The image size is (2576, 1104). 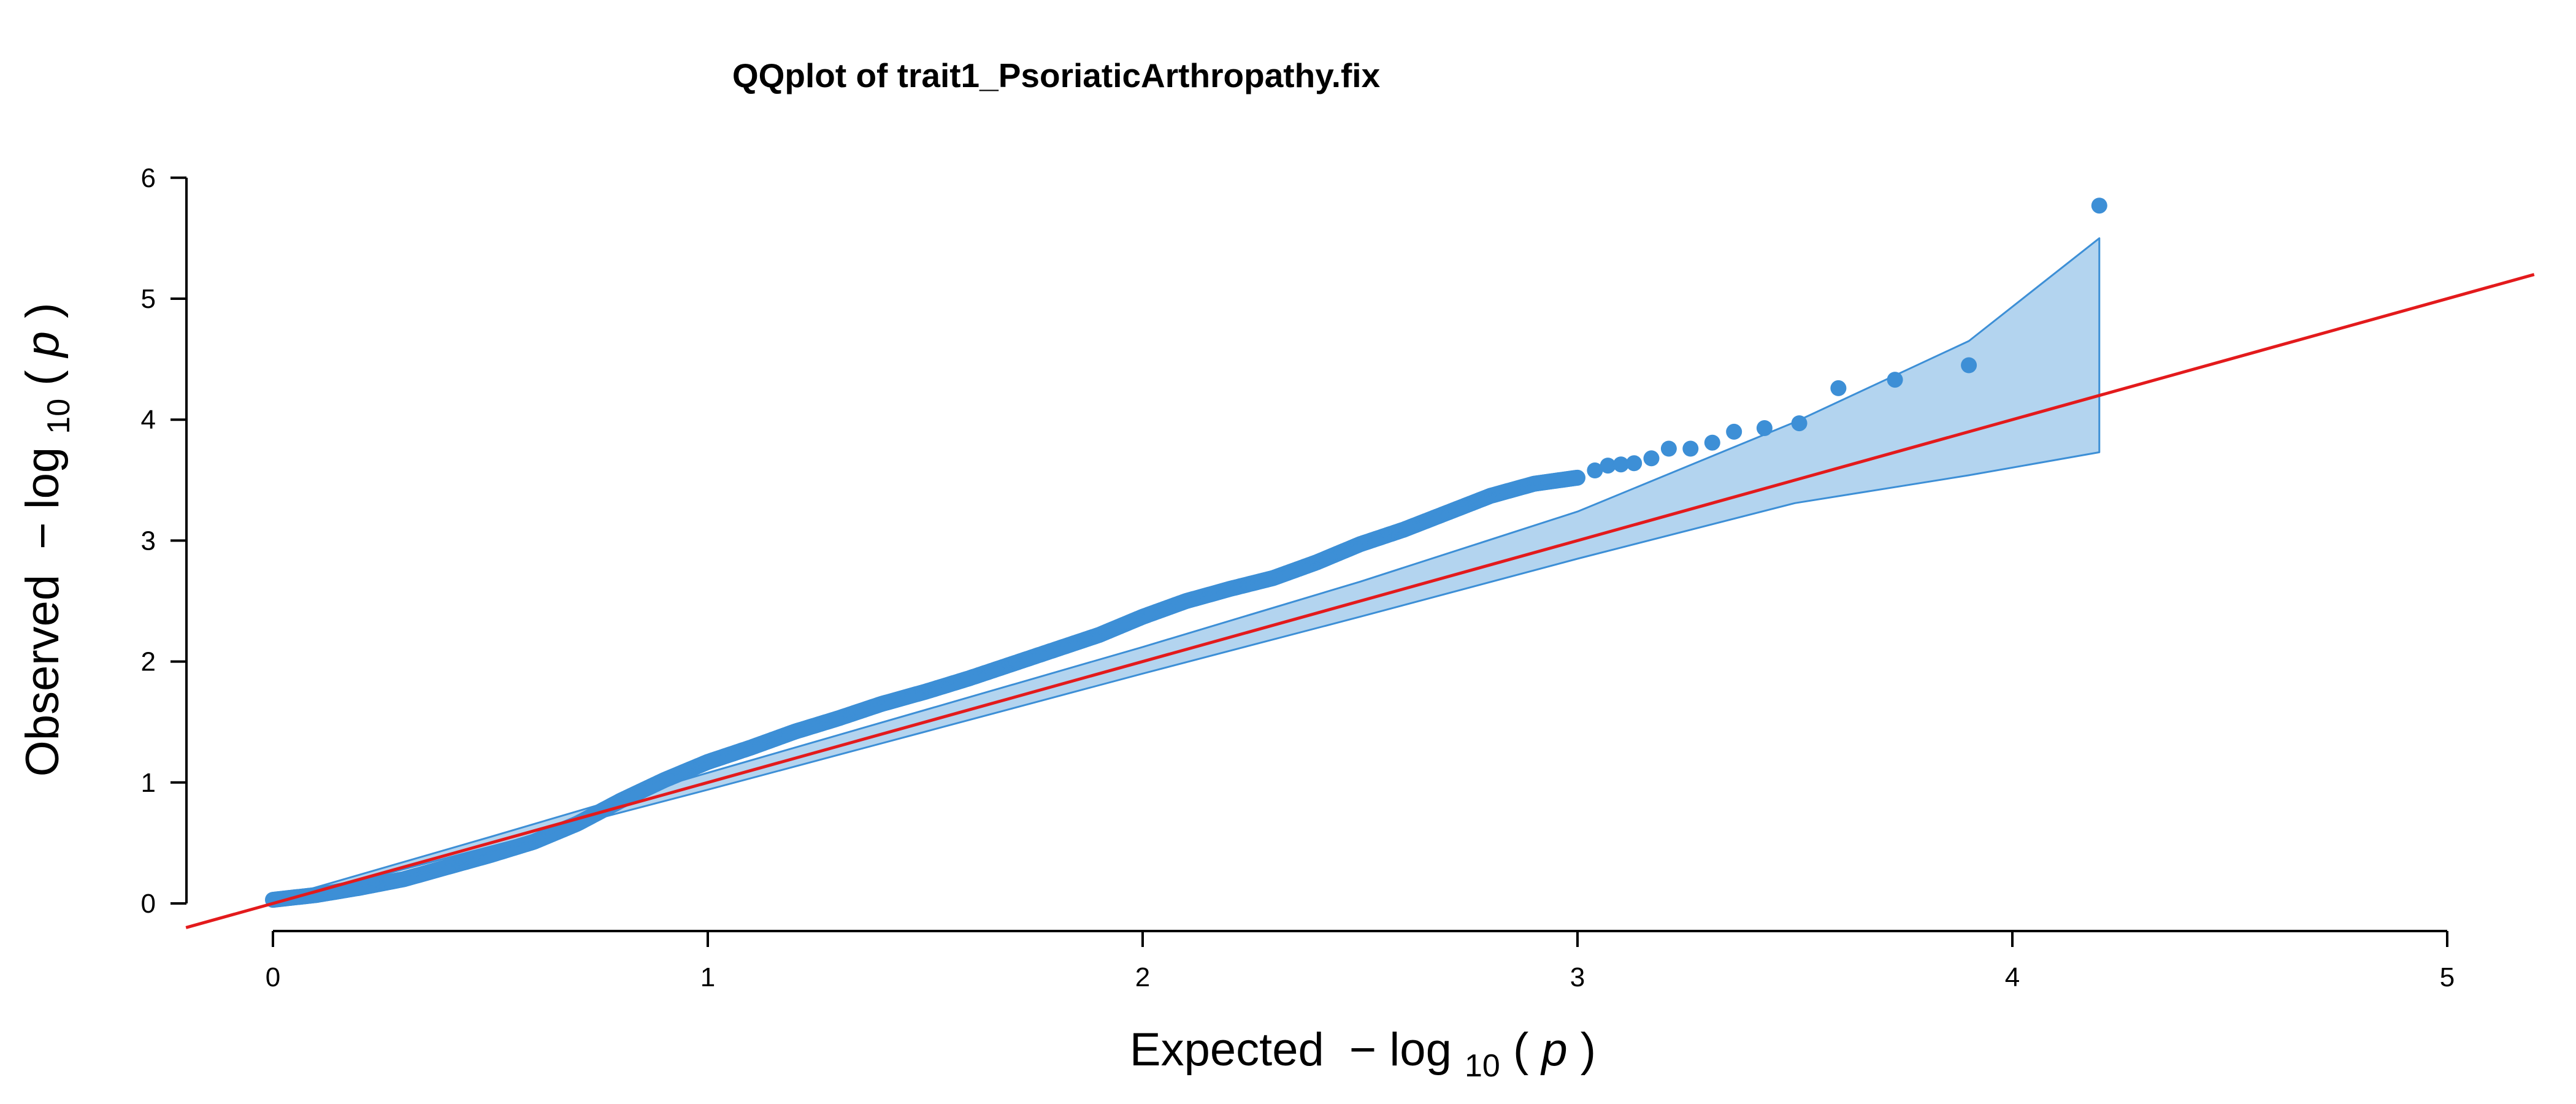 I want to click on y-tick-label: 1, so click(x=148, y=783).